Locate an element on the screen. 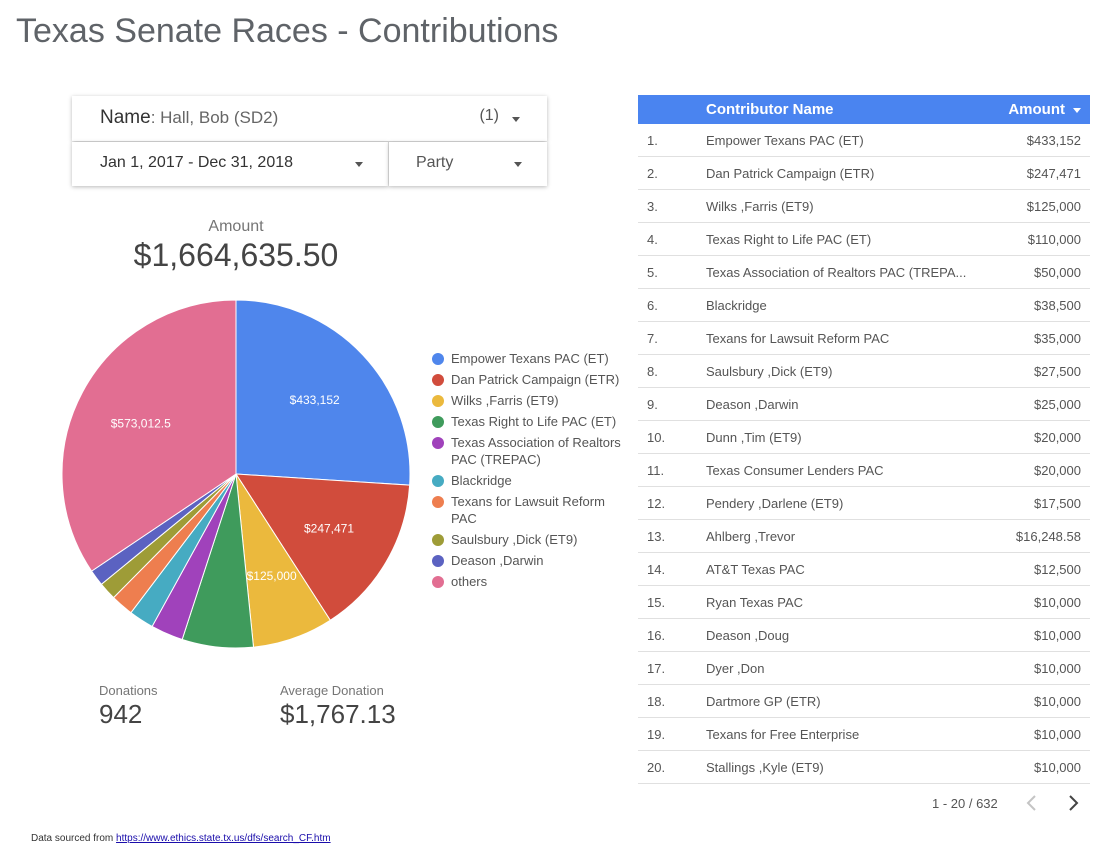 This screenshot has width=1097, height=853. contributor-name: Dyer ,Don is located at coordinates (852, 668).